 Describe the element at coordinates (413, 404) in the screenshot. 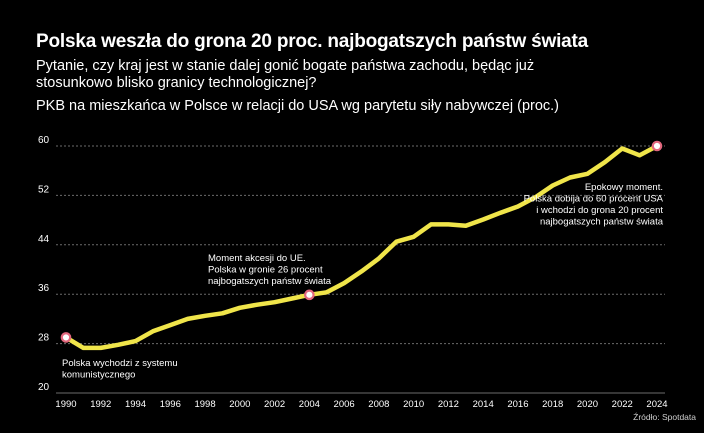

I see `x-tick-label: 2010` at that location.